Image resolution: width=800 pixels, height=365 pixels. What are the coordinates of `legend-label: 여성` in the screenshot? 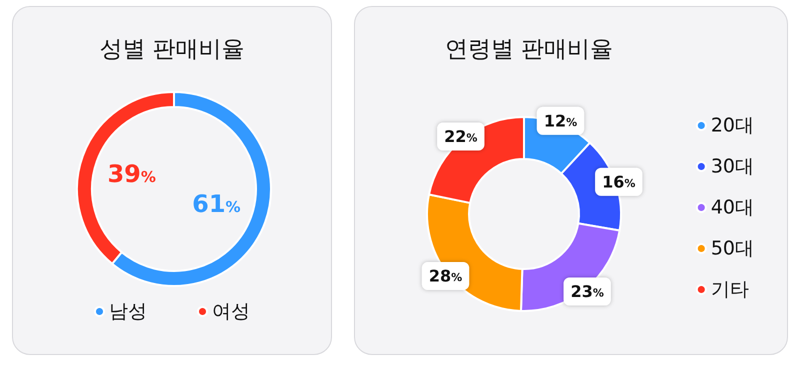 It's located at (231, 311).